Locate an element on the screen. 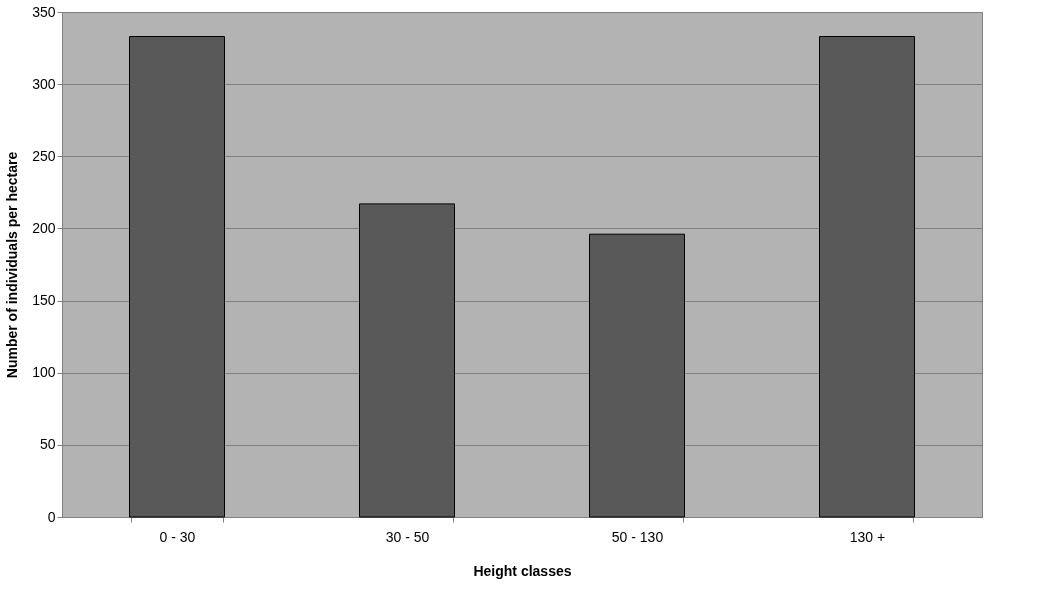 This screenshot has width=1042, height=610. y-tick-label: 50 is located at coordinates (47, 444).